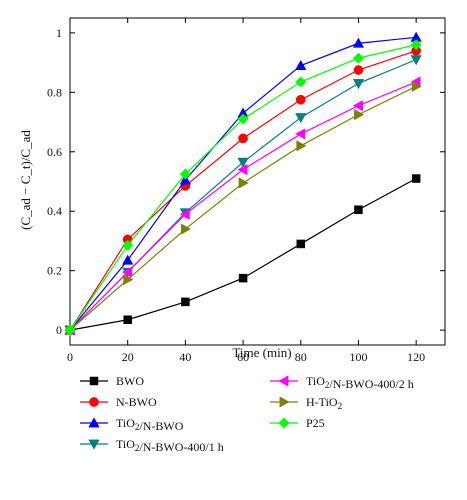 The image size is (467, 500). What do you see at coordinates (136, 402) in the screenshot?
I see `legend-label: N-BWO` at bounding box center [136, 402].